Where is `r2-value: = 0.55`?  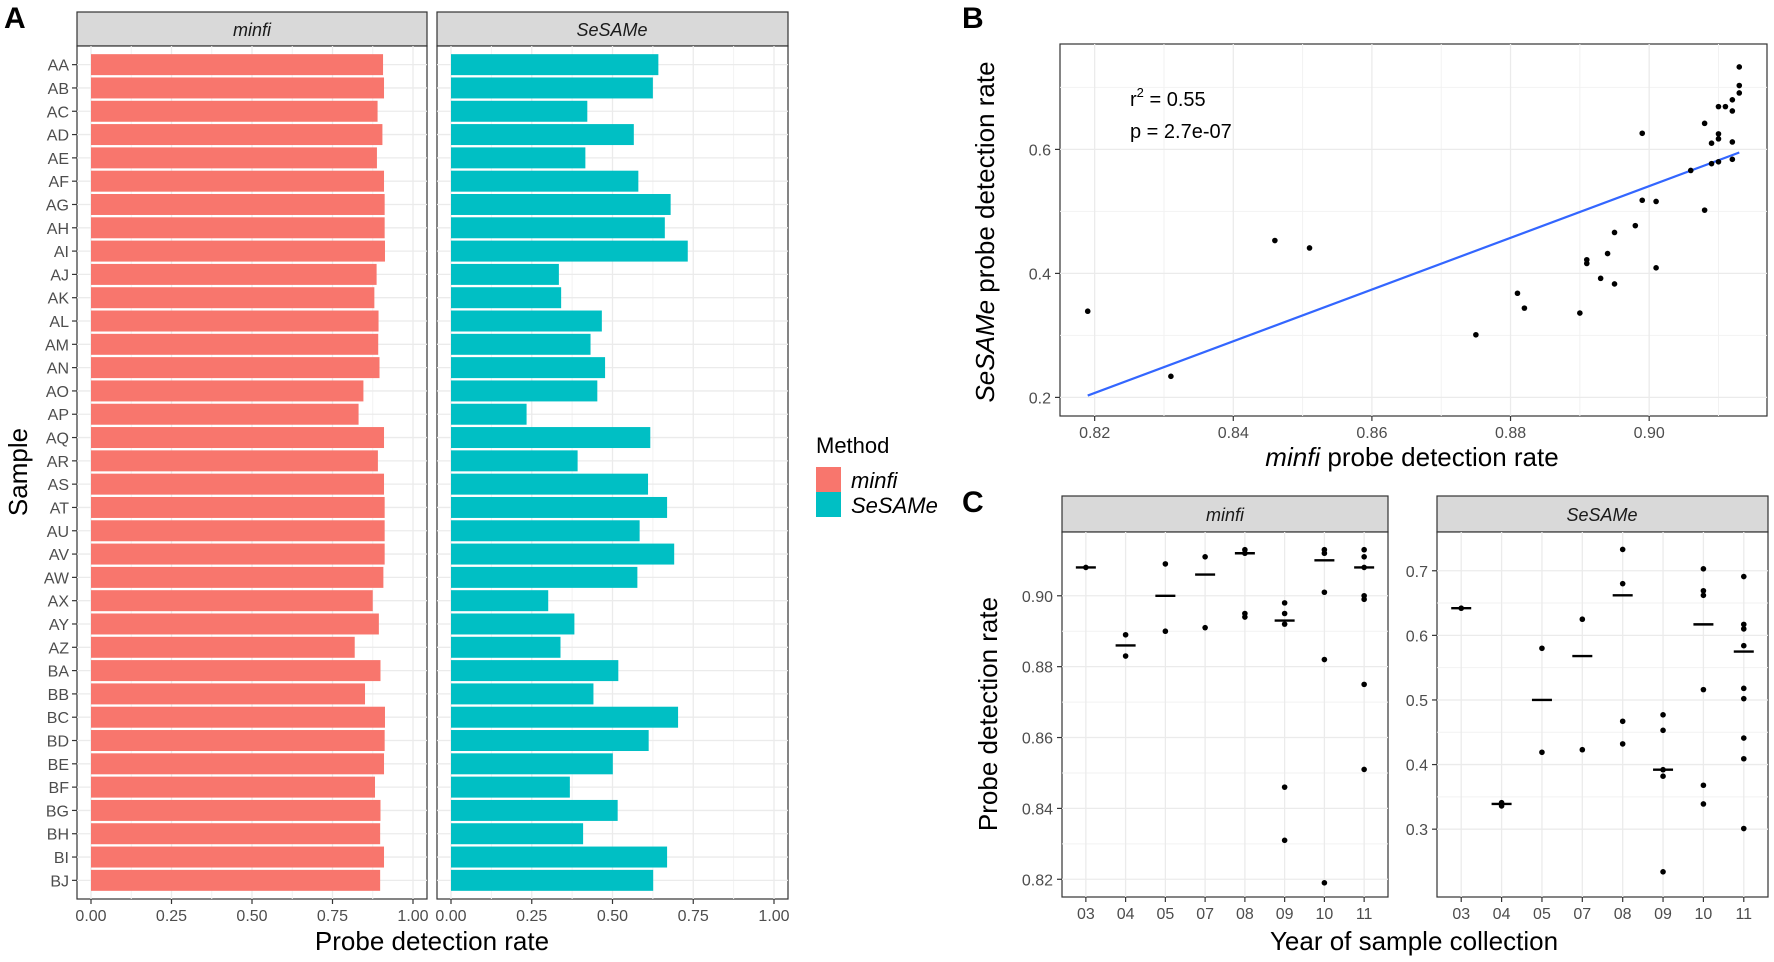
r2-value: = 0.55 is located at coordinates (1175, 100).